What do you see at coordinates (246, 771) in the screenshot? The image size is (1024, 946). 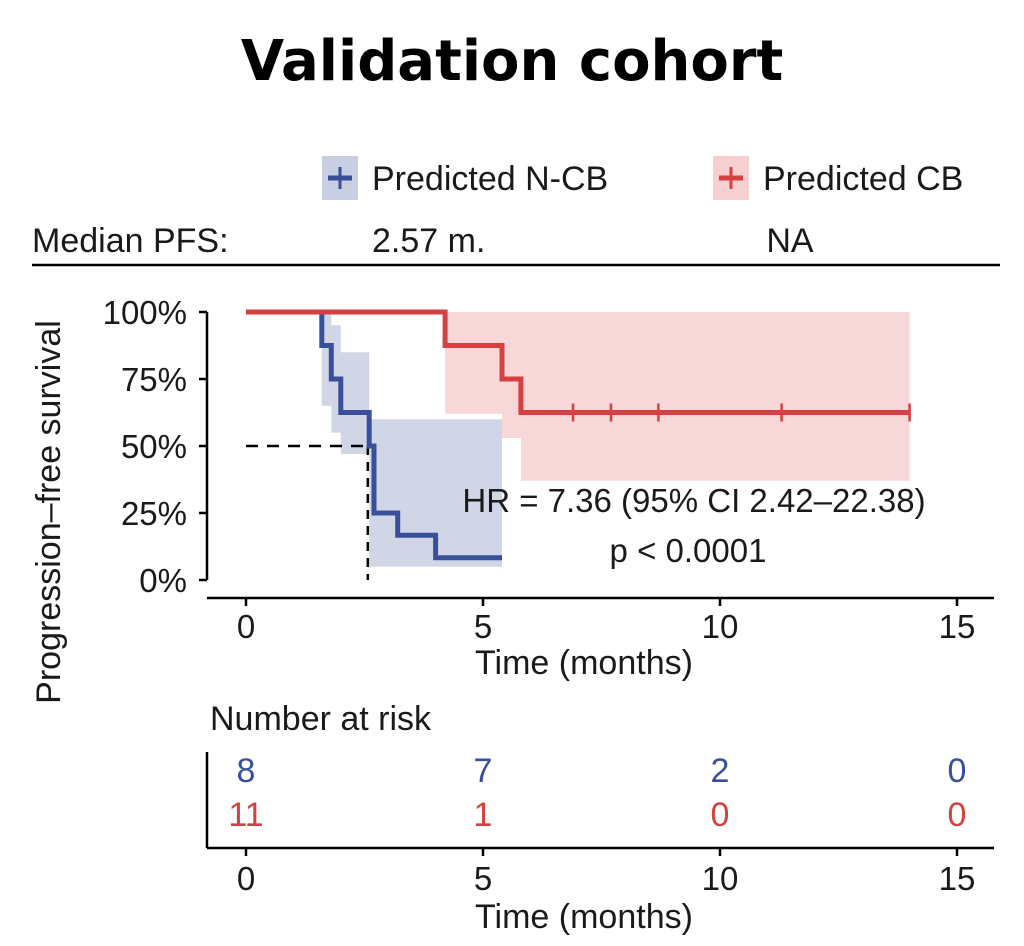 I see `risk-count-ncb: 8` at bounding box center [246, 771].